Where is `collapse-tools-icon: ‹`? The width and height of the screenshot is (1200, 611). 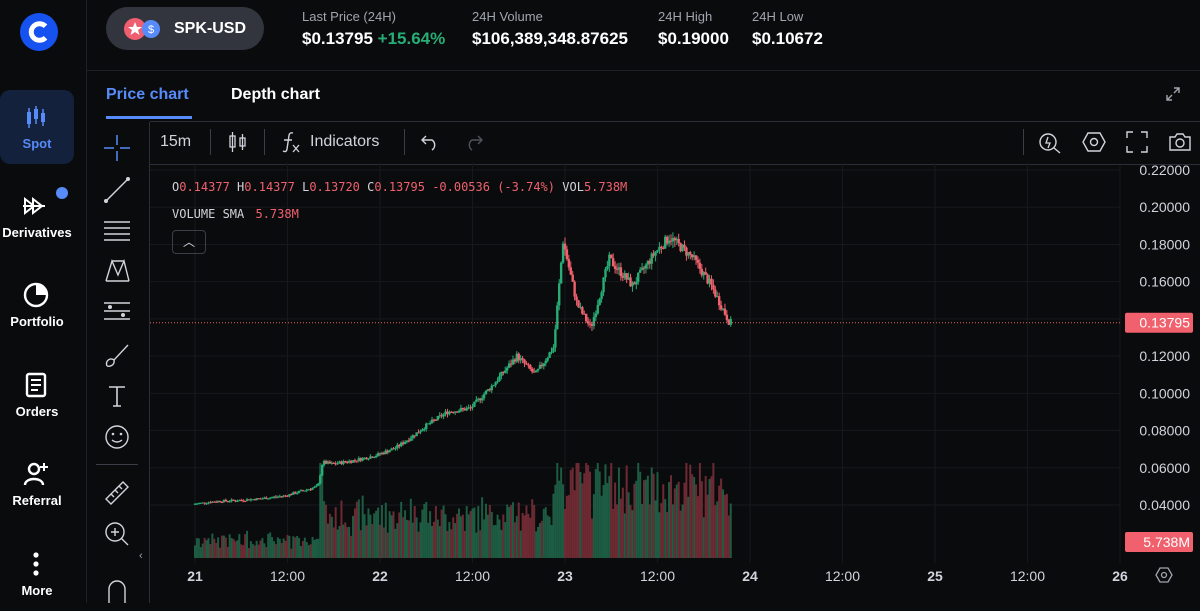
collapse-tools-icon: ‹ is located at coordinates (141, 556).